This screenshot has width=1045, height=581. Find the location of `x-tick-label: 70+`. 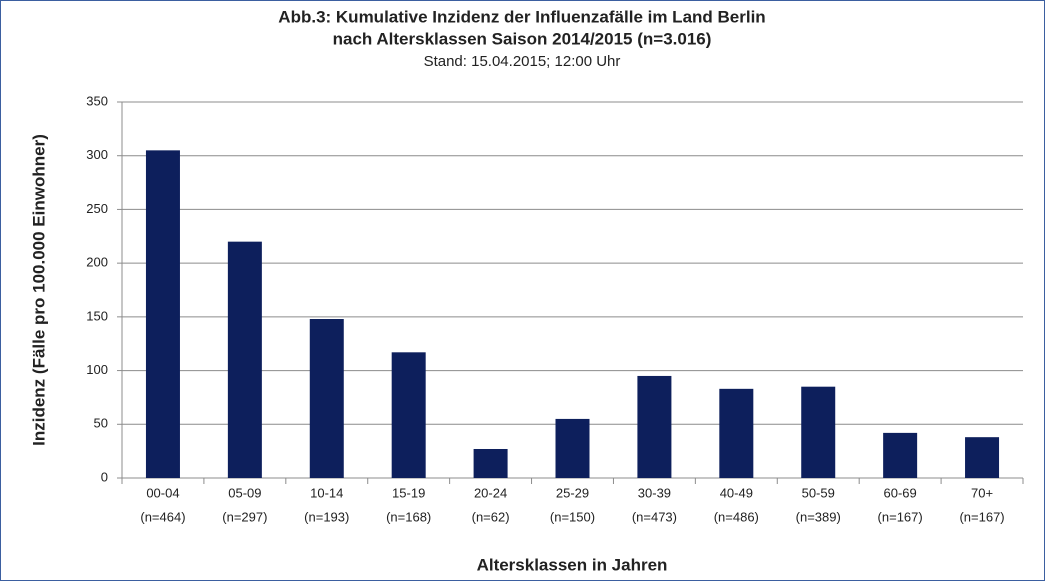

x-tick-label: 70+ is located at coordinates (982, 492).